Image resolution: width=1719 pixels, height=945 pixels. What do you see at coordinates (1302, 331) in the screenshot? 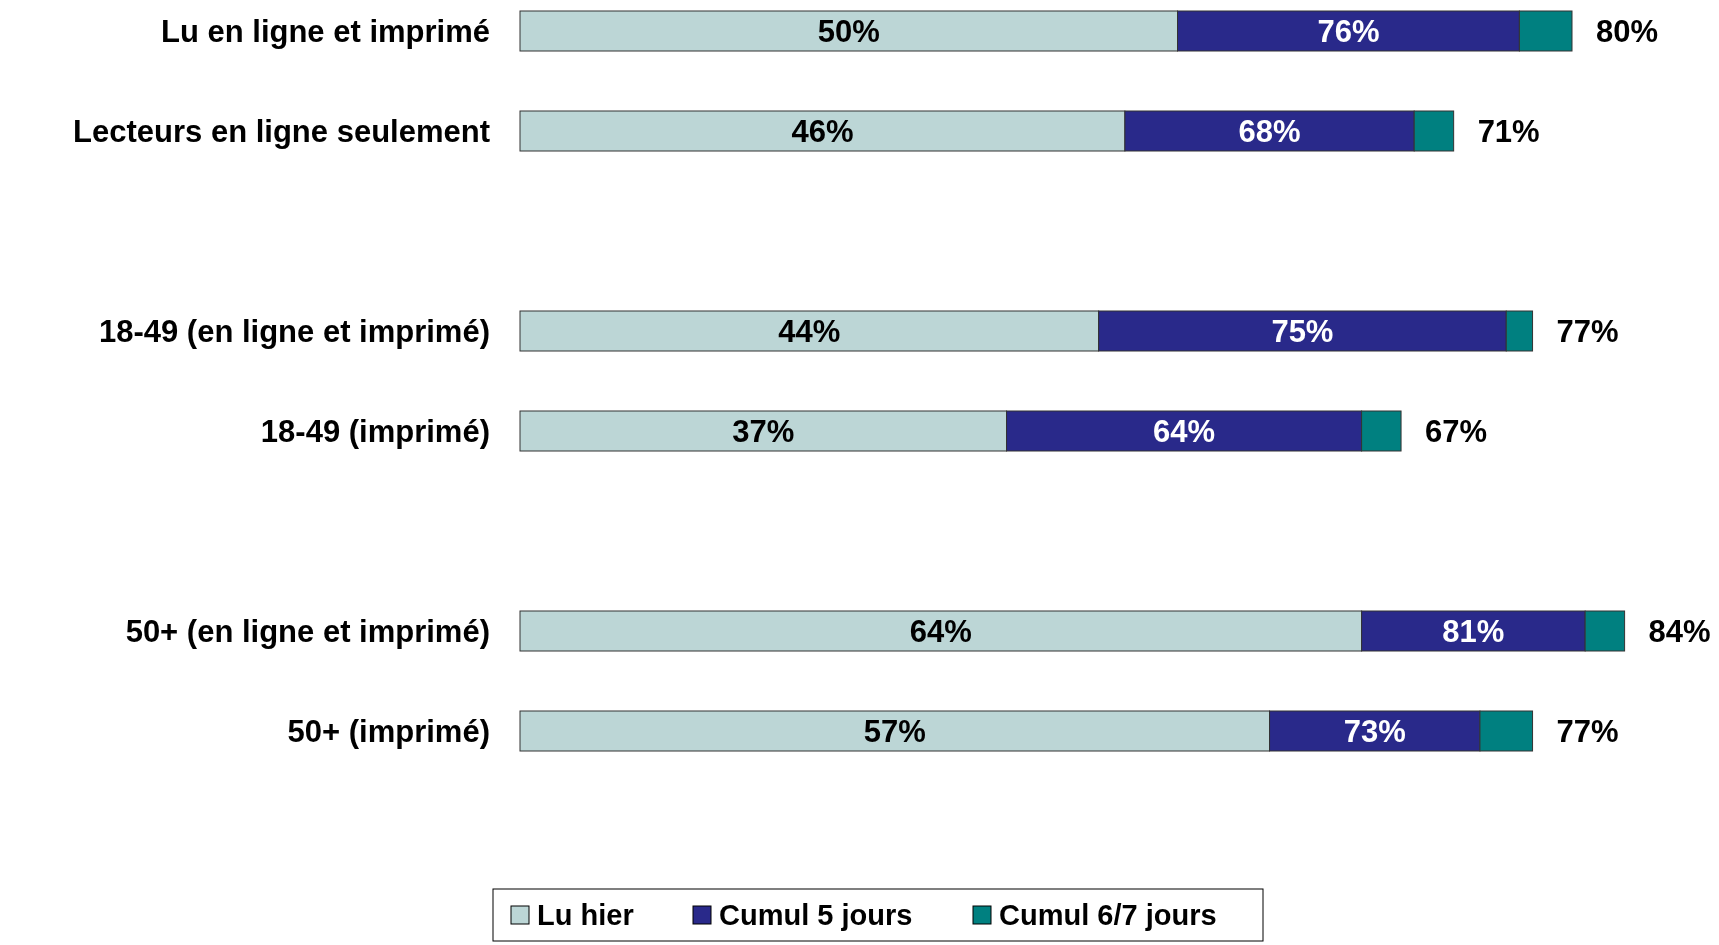
I see `annotation: 75%` at bounding box center [1302, 331].